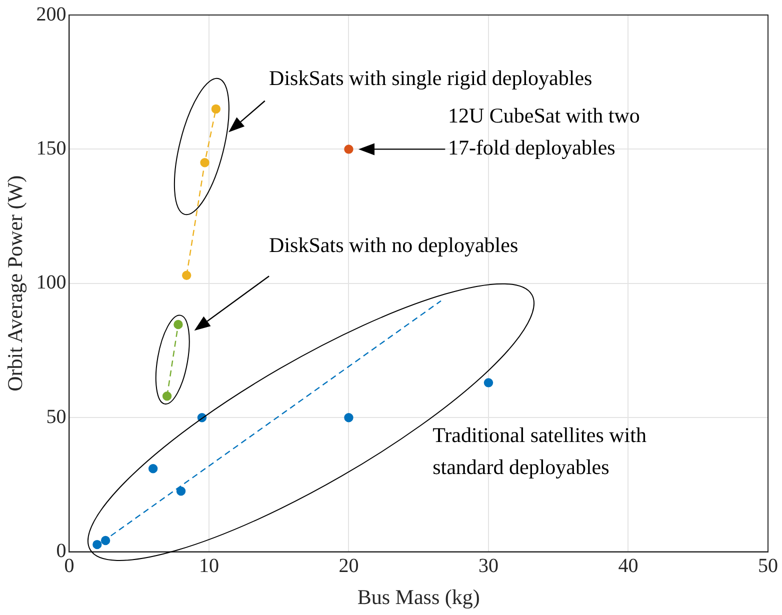  Describe the element at coordinates (628, 566) in the screenshot. I see `x-tick-label: 40` at that location.